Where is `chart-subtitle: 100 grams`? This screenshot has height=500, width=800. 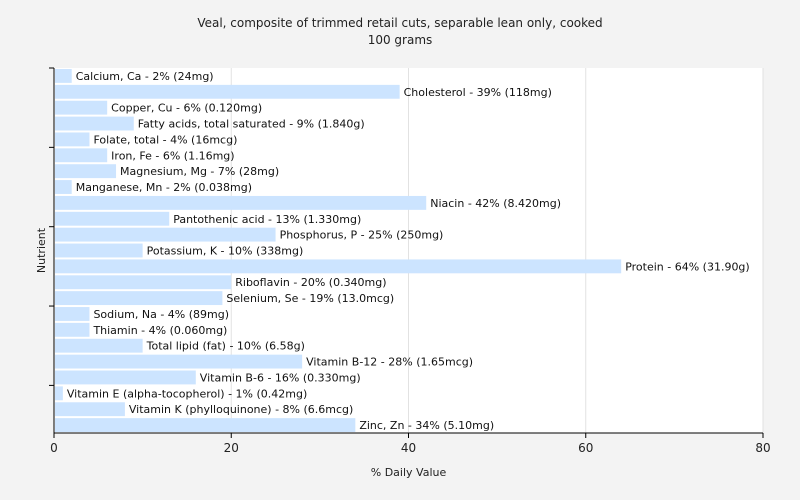 chart-subtitle: 100 grams is located at coordinates (400, 40).